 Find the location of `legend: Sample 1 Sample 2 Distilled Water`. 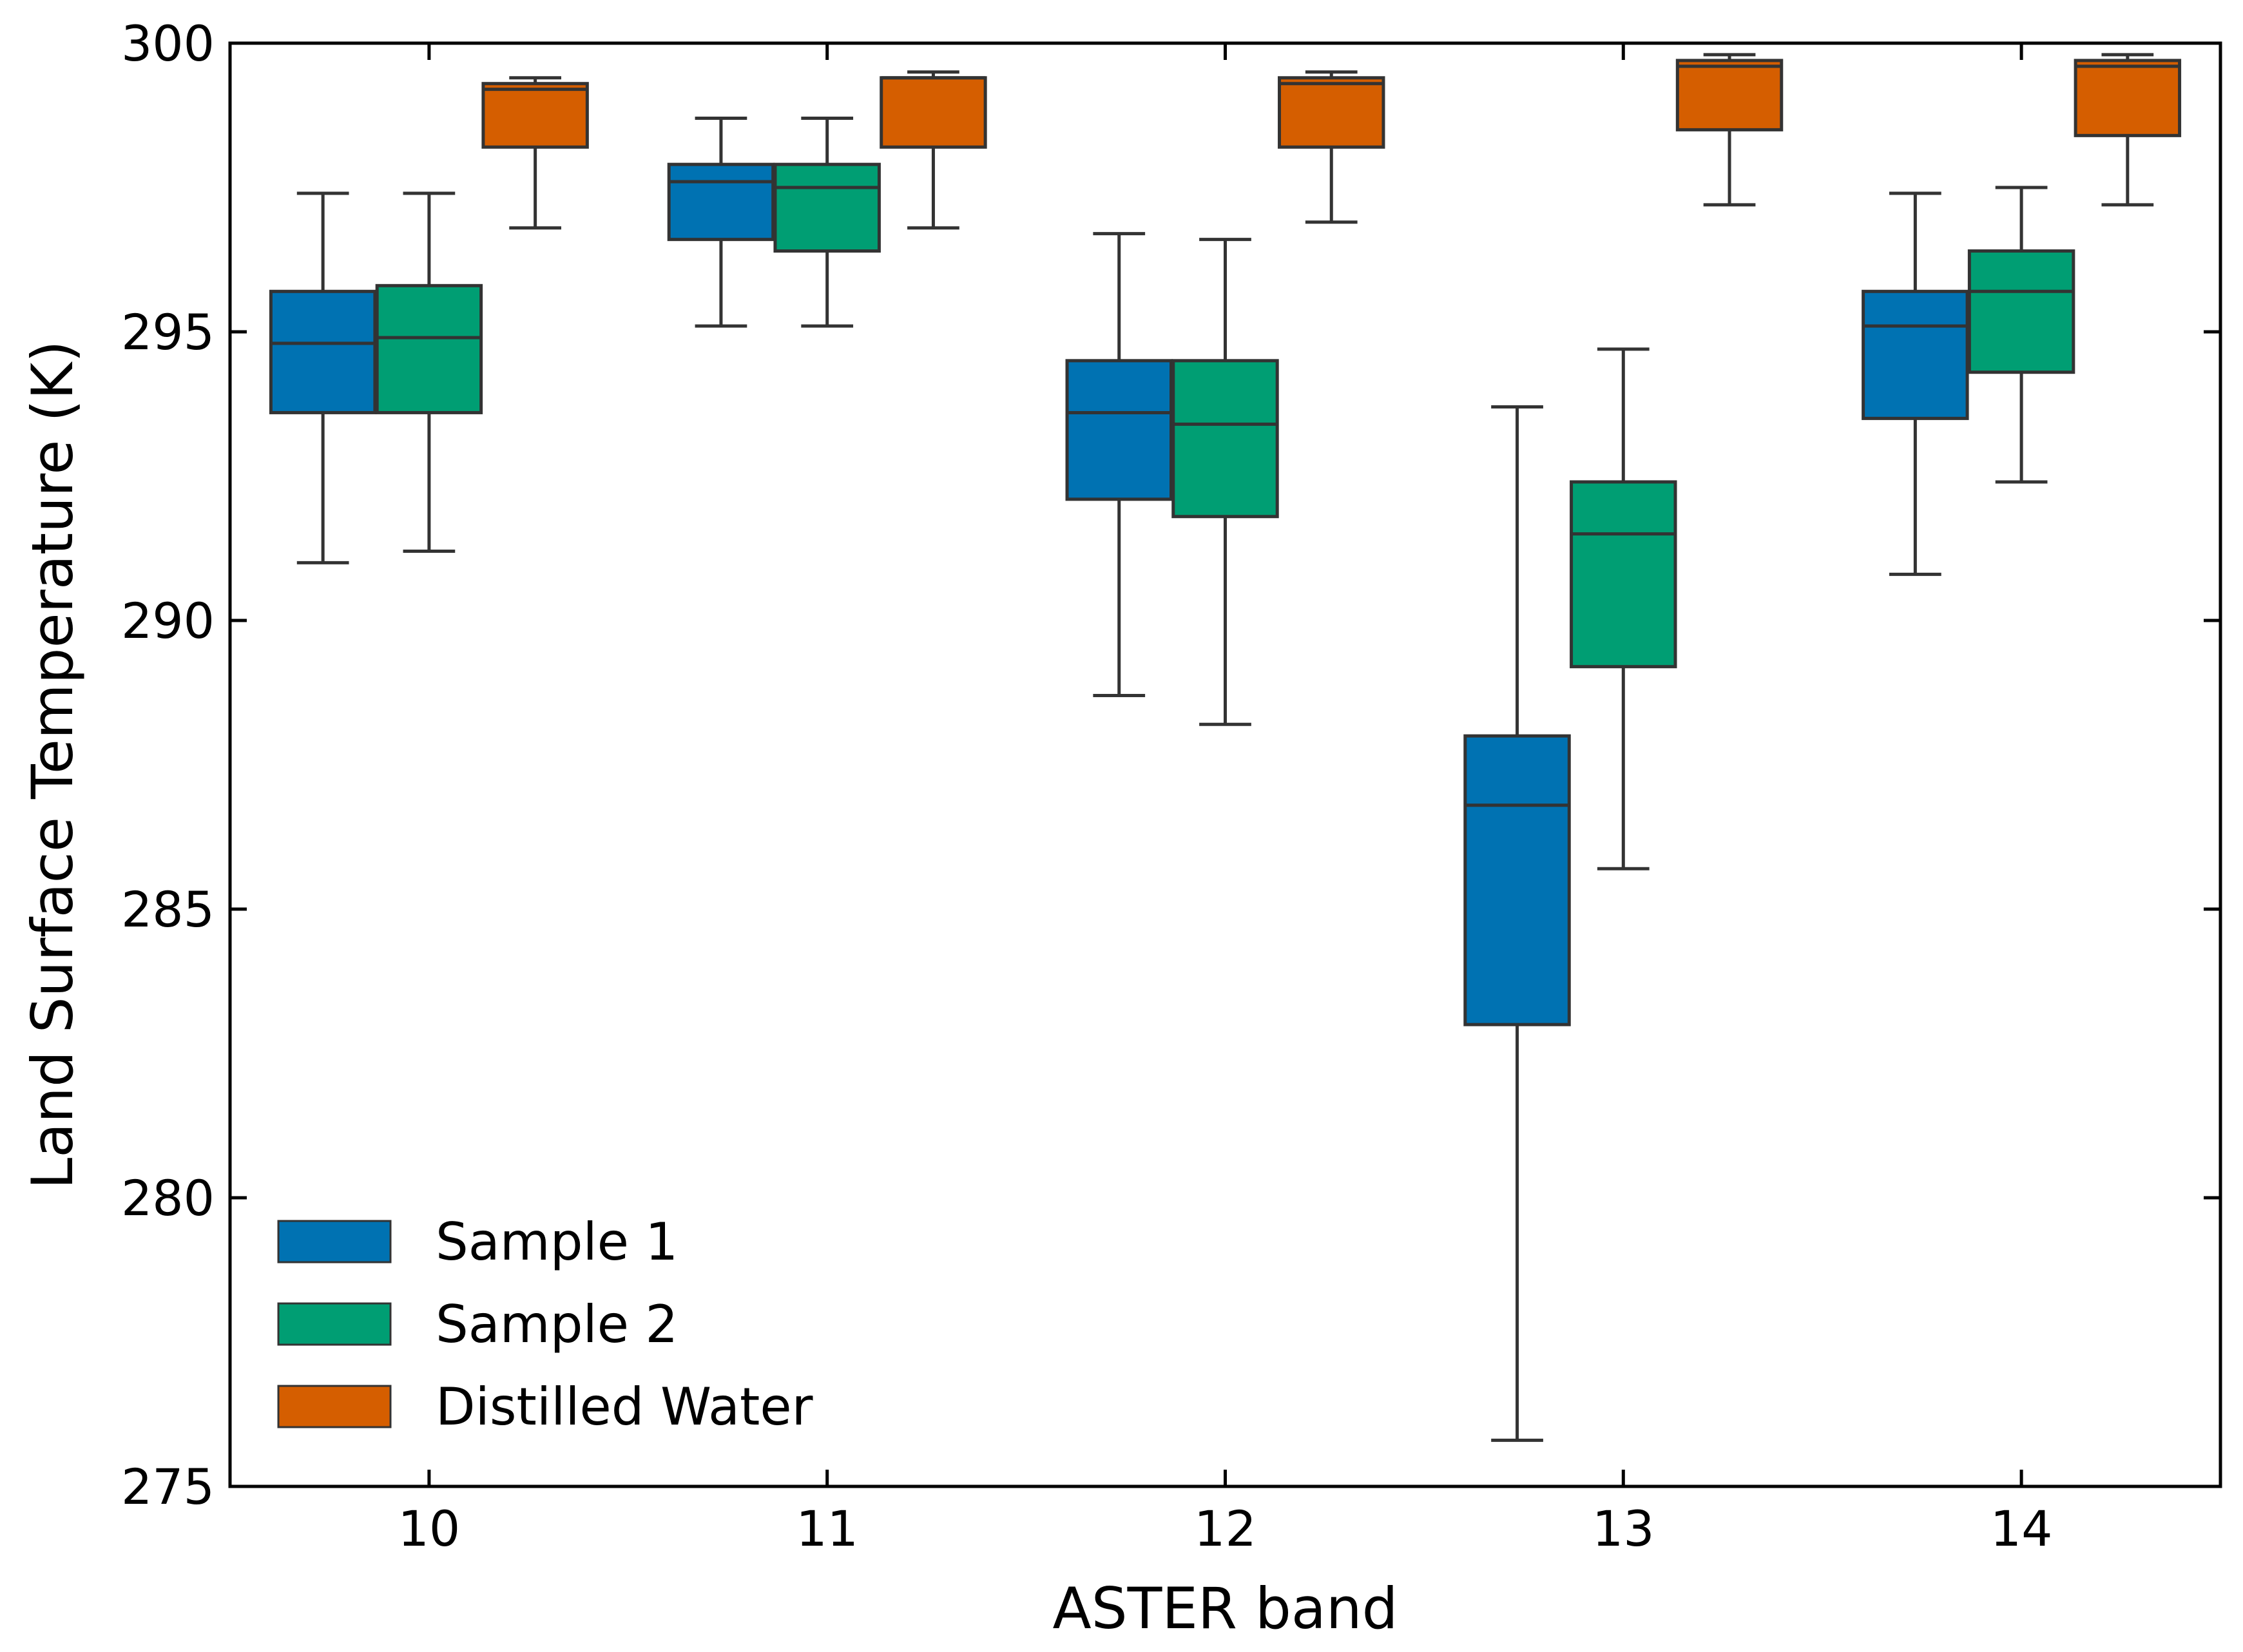

legend: Sample 1 Sample 2 Distilled Water is located at coordinates (545, 1324).